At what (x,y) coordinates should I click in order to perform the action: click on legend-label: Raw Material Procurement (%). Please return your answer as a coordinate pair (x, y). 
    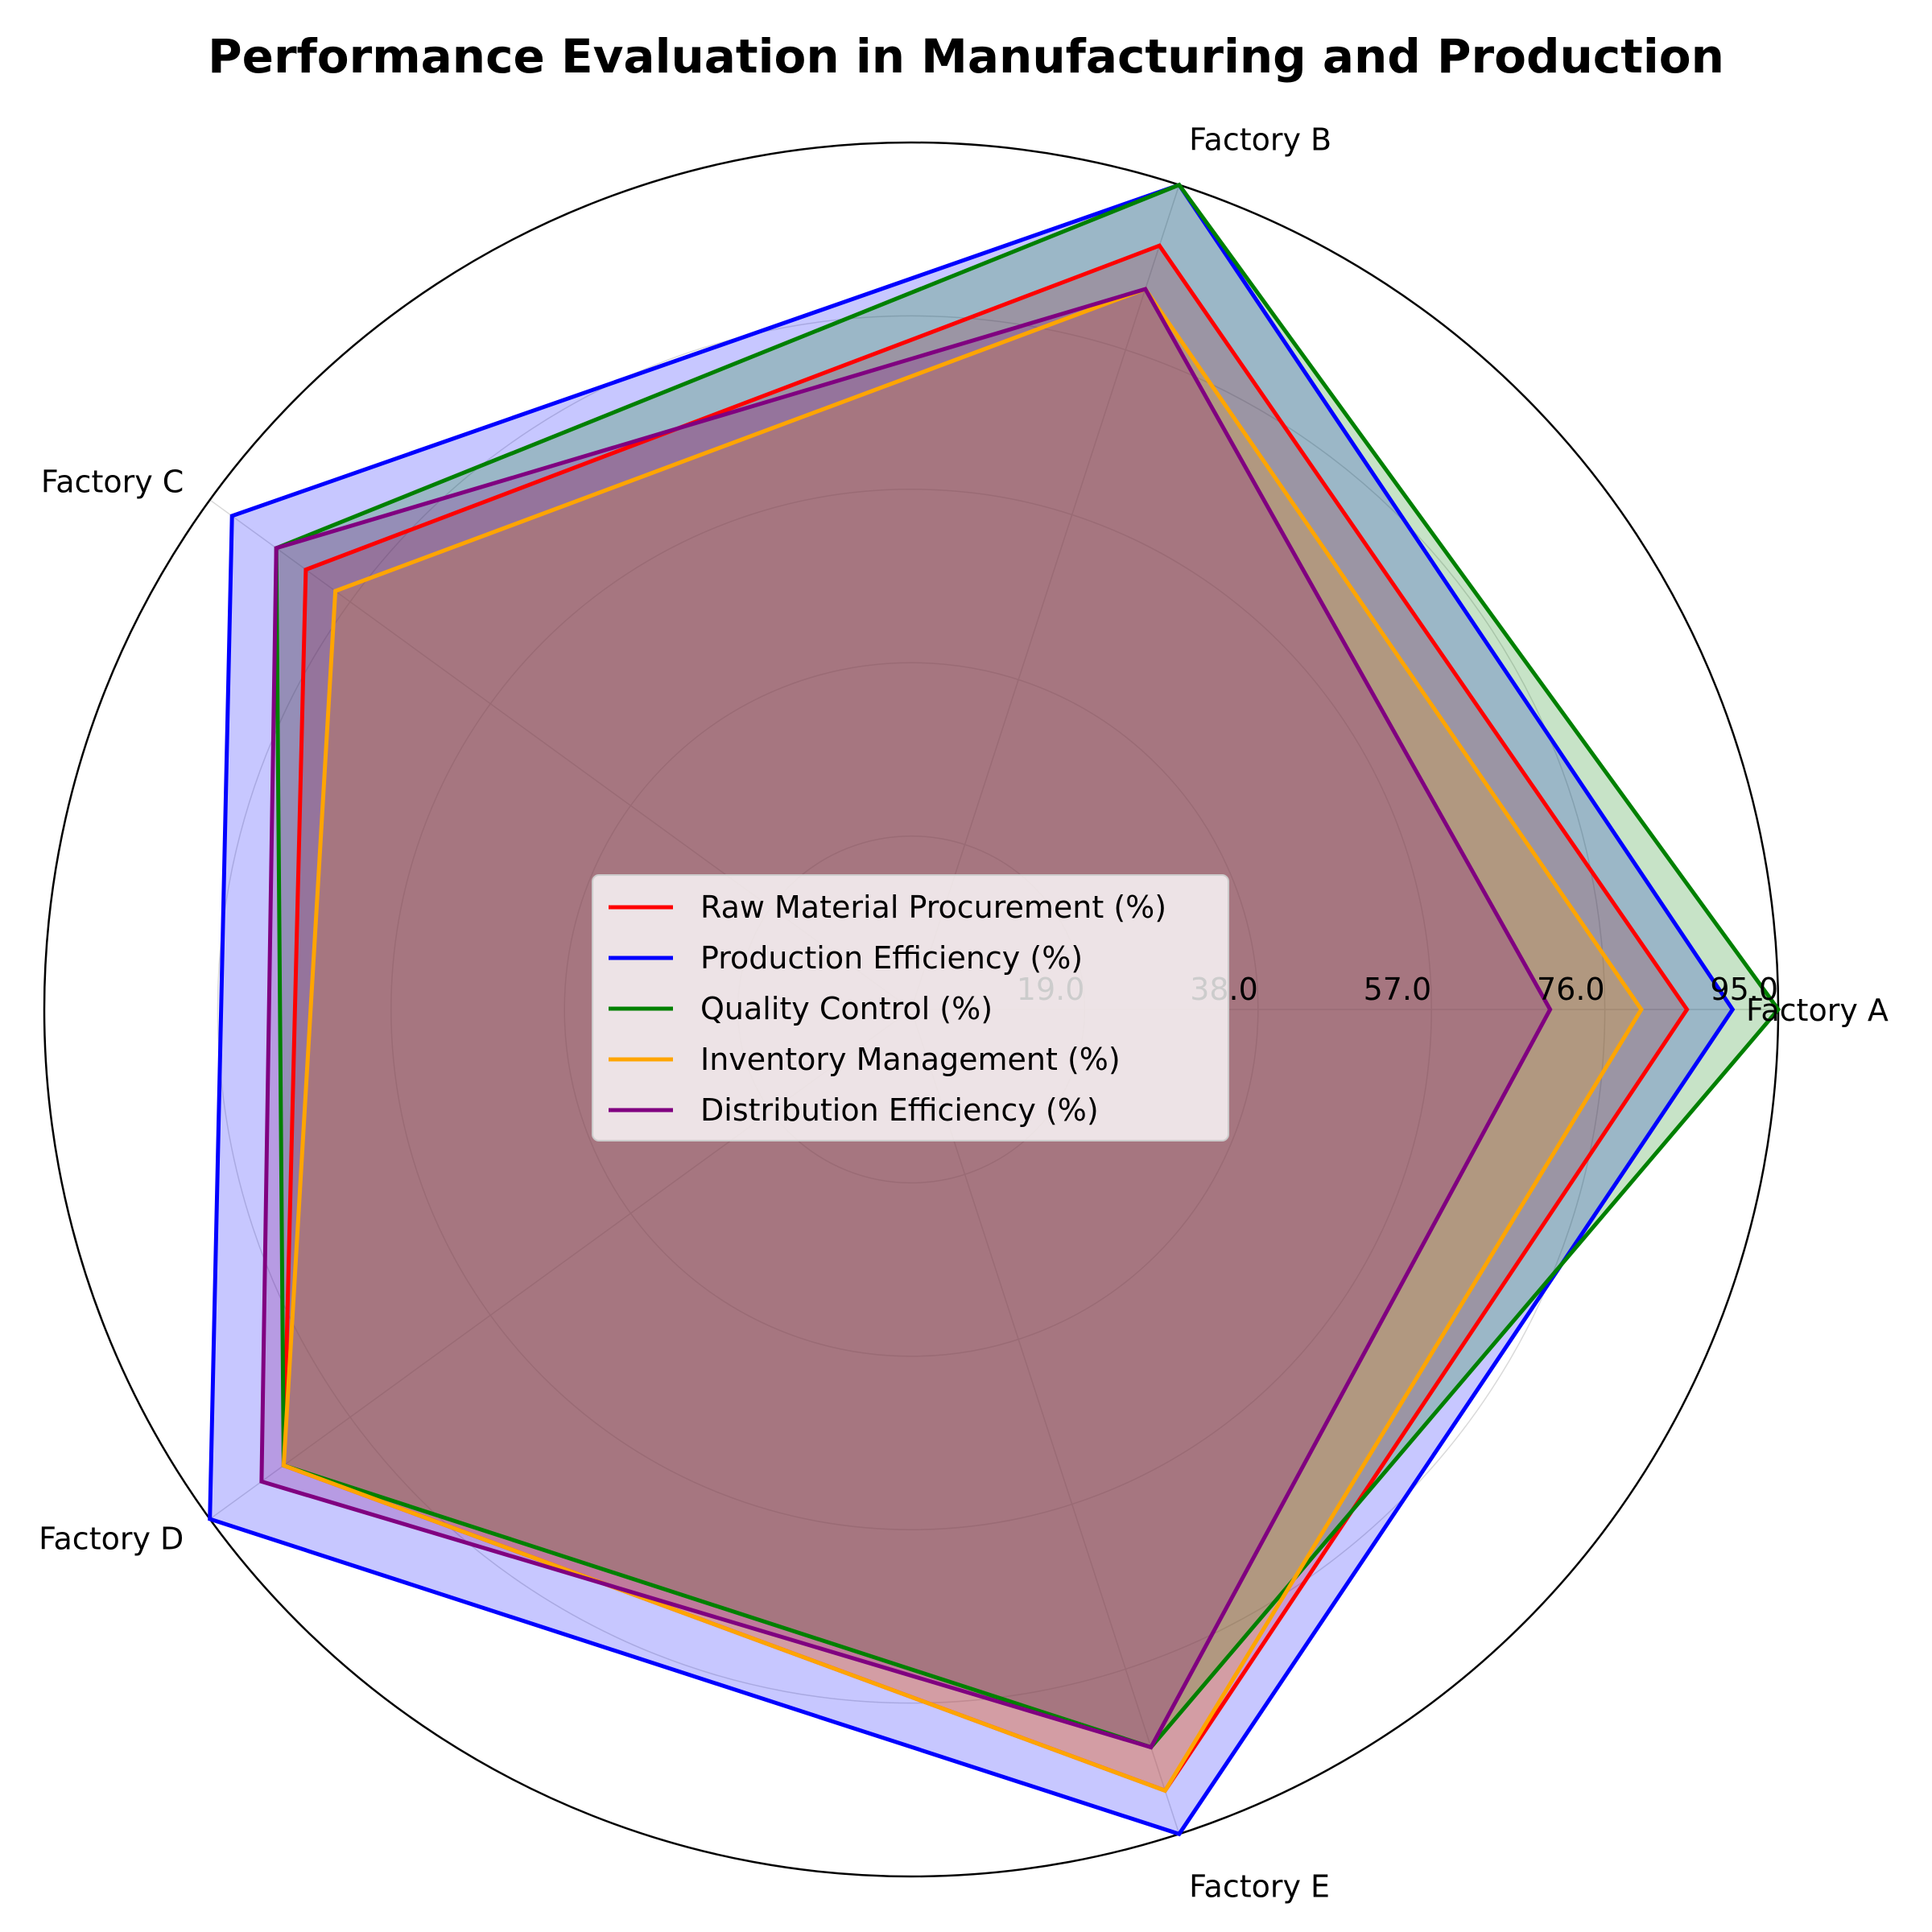
    Looking at the image, I should click on (933, 907).